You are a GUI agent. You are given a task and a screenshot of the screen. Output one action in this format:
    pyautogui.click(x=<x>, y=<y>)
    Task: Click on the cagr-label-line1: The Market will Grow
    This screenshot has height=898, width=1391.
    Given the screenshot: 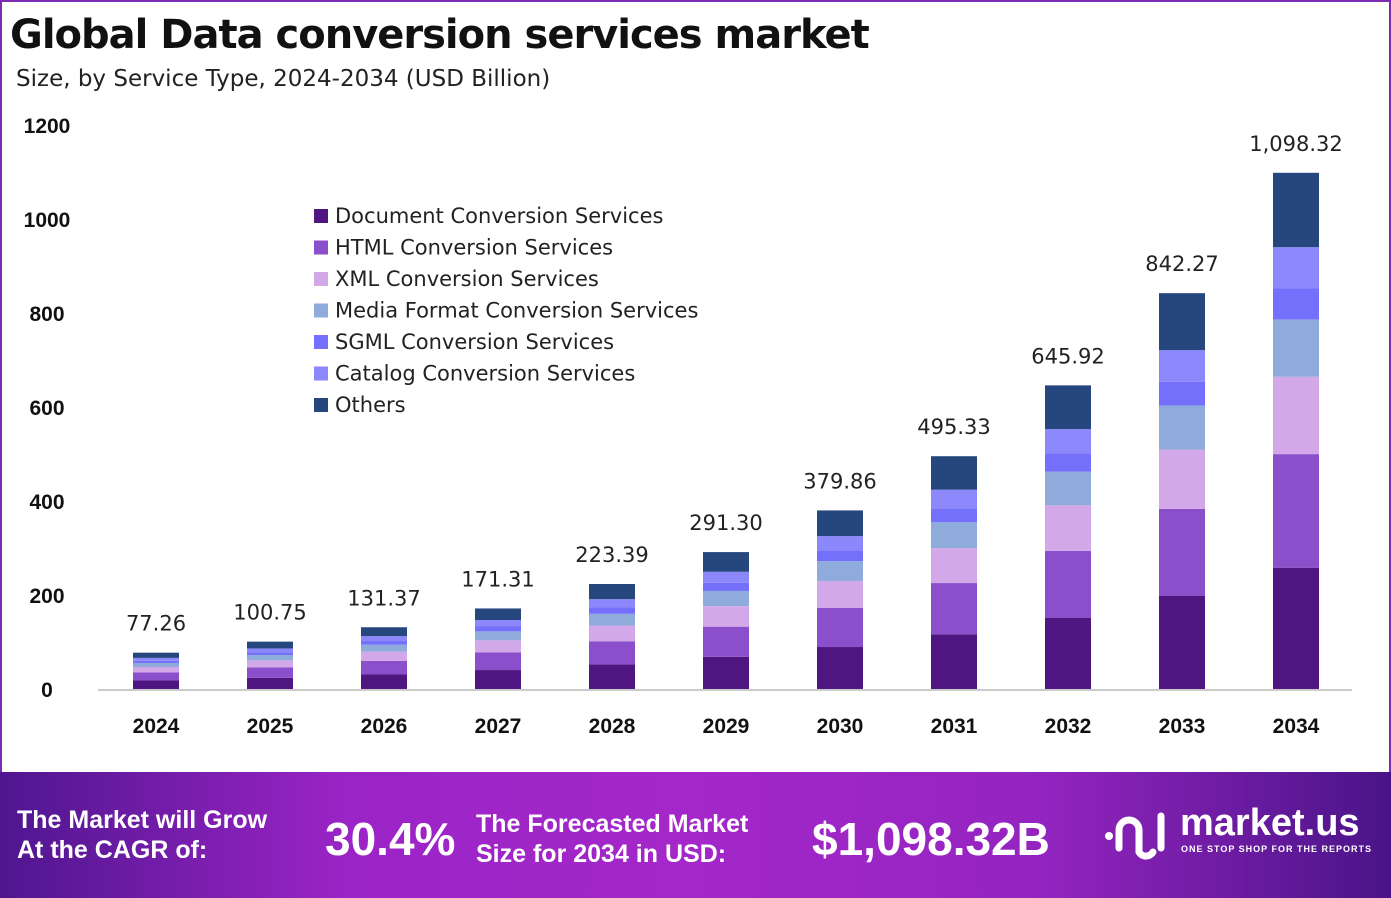 What is the action you would take?
    pyautogui.click(x=142, y=820)
    